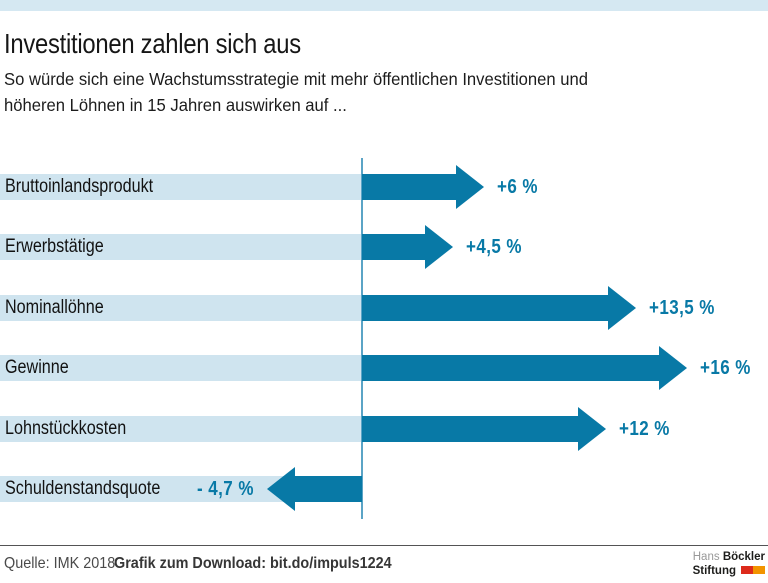 This screenshot has height=583, width=768. I want to click on value-label: +13,5 %, so click(687, 308).